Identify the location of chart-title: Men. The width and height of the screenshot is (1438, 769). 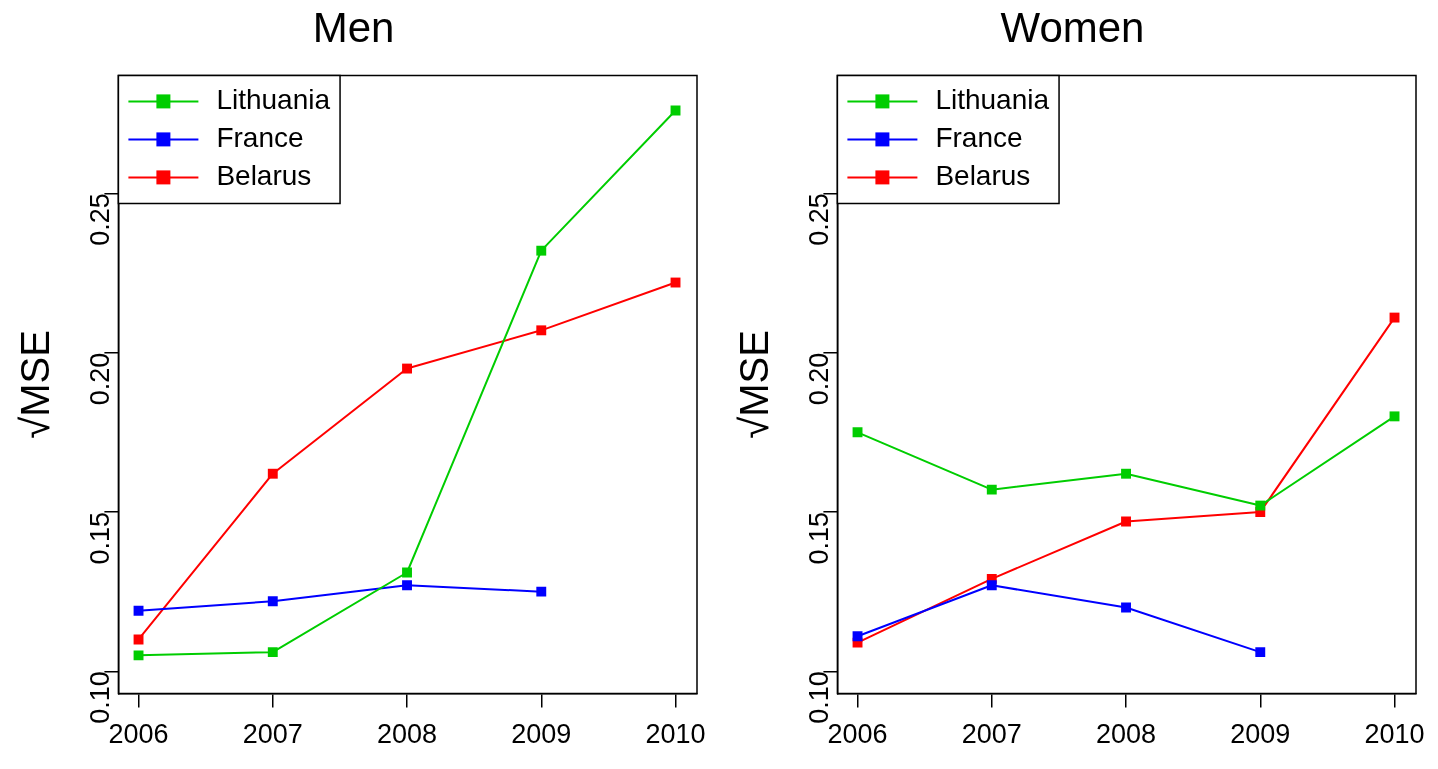
(353, 27).